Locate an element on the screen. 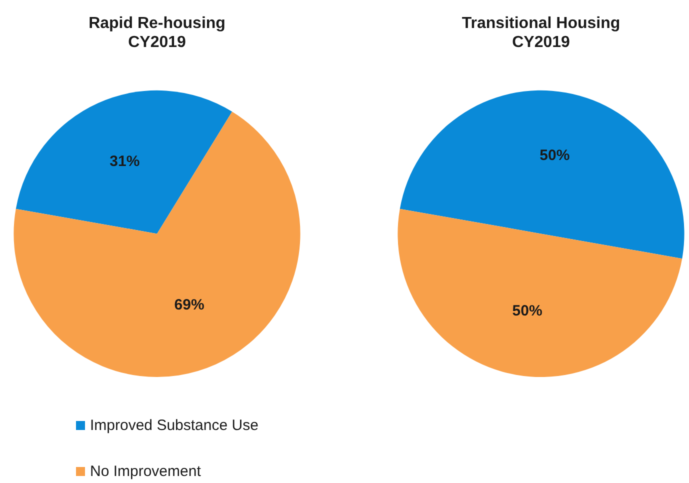 The image size is (689, 483). chart-title: Transitional Housing CY2019 is located at coordinates (541, 33).